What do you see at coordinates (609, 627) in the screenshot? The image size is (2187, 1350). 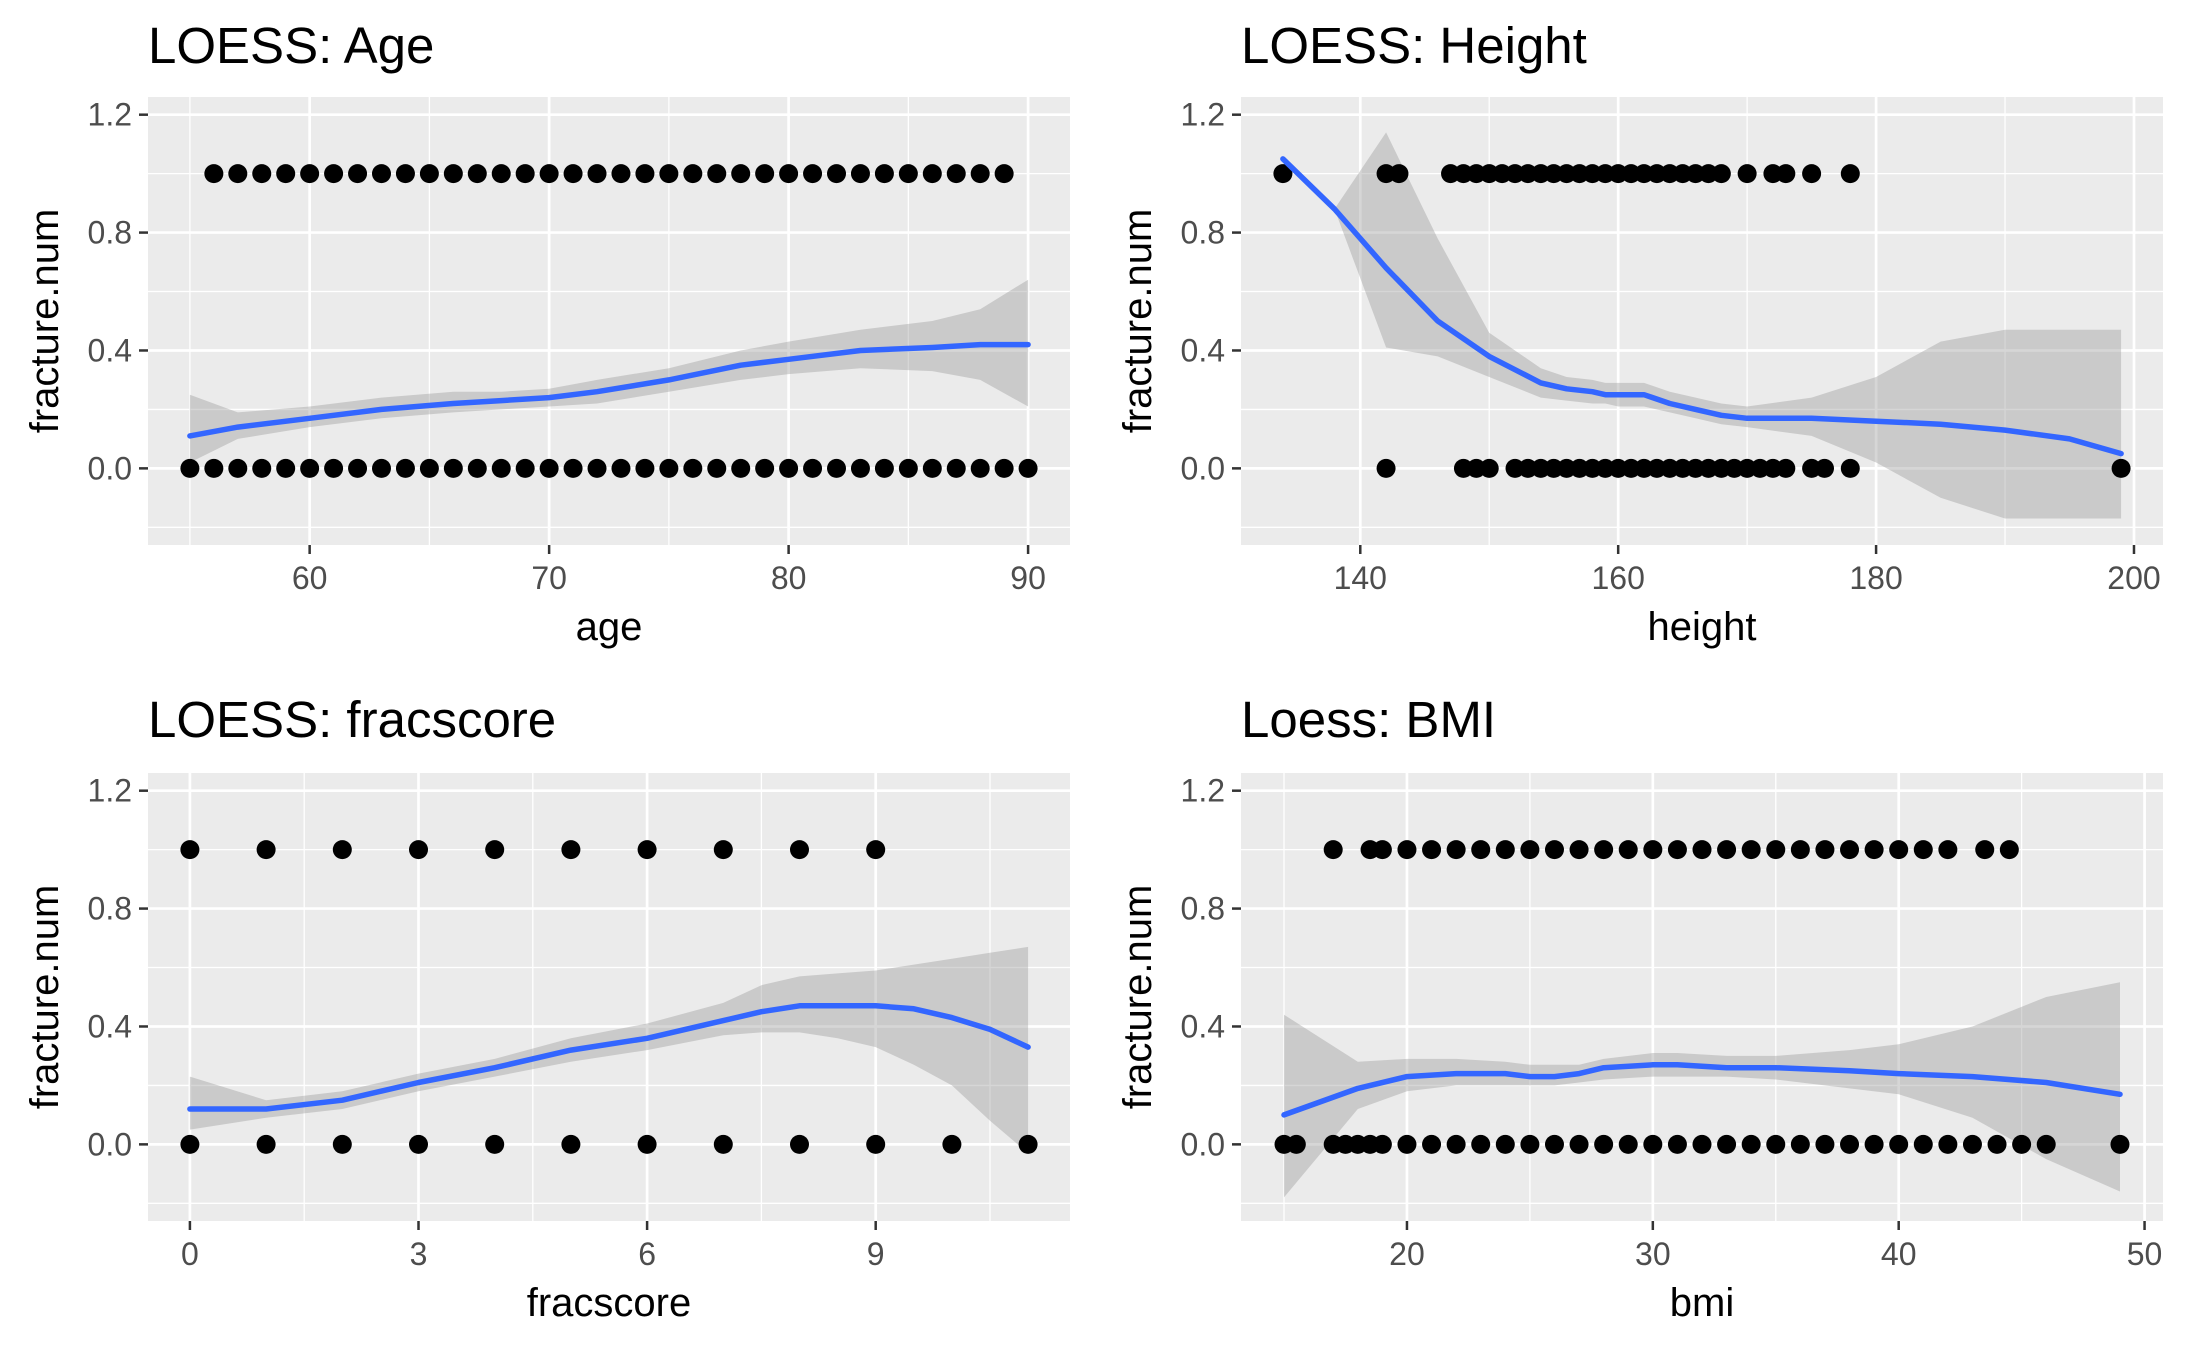 I see `x-axis-title: age` at bounding box center [609, 627].